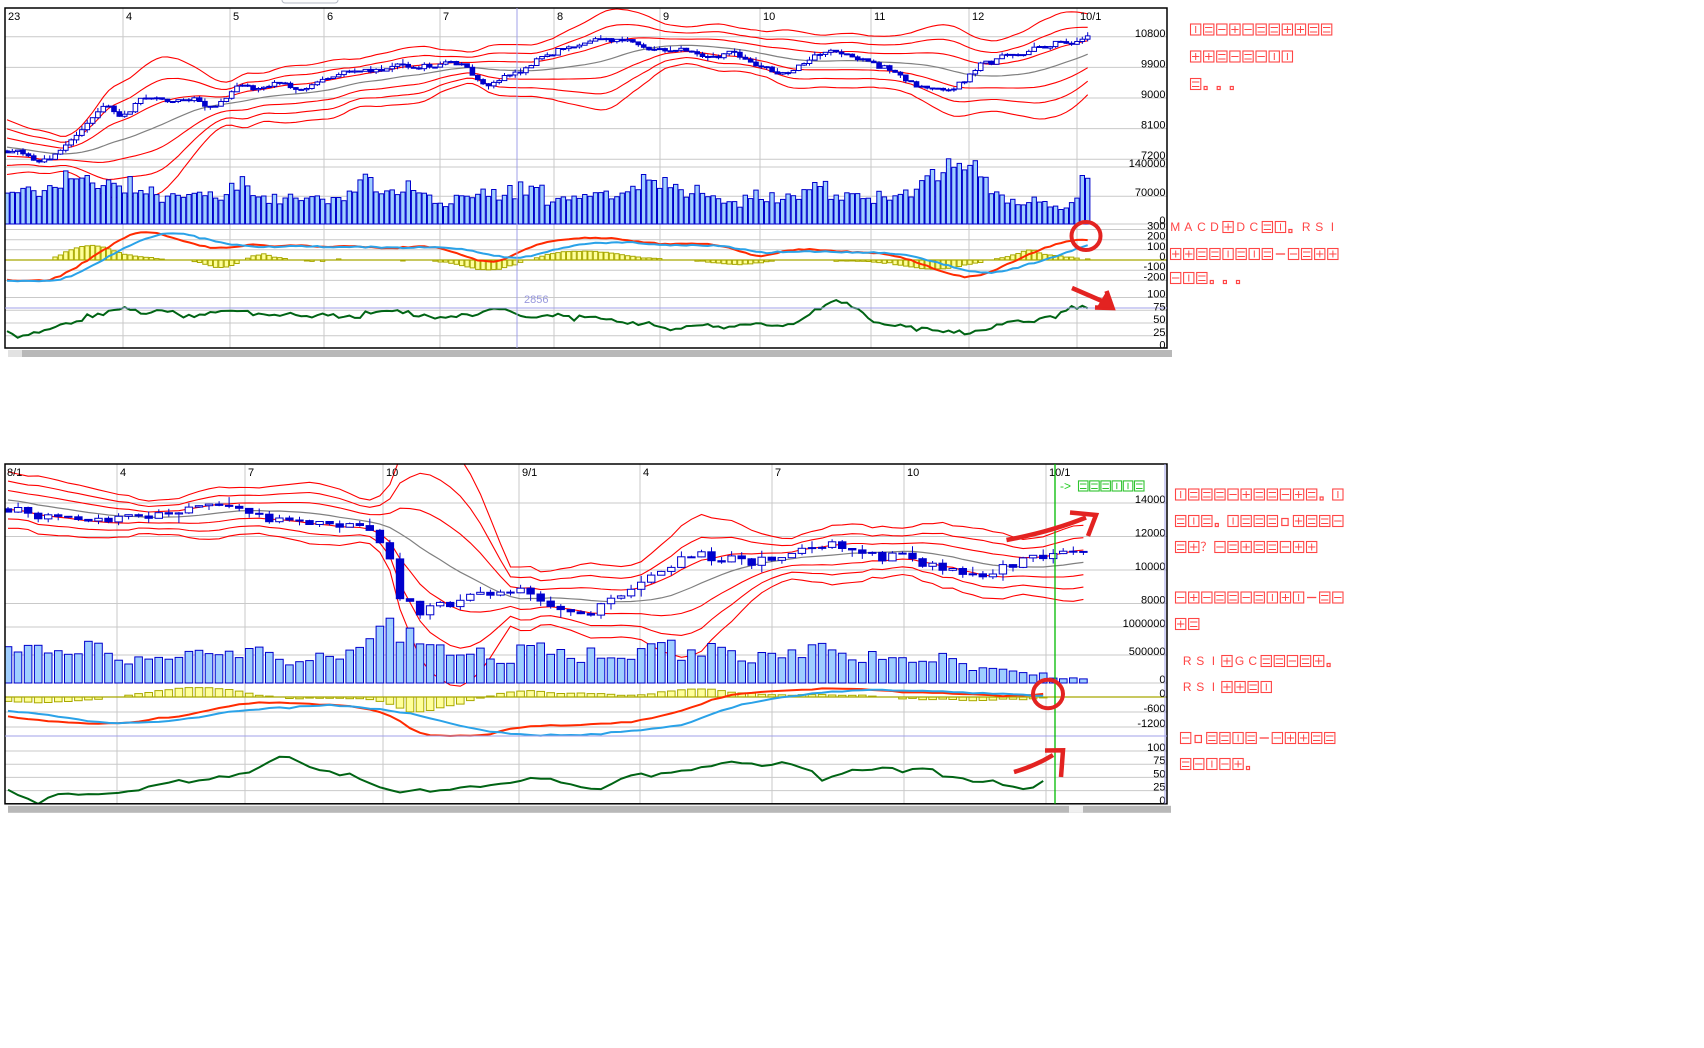 This screenshot has height=1048, width=1704. What do you see at coordinates (1175, 227) in the screenshot?
I see `svg-text: M` at bounding box center [1175, 227].